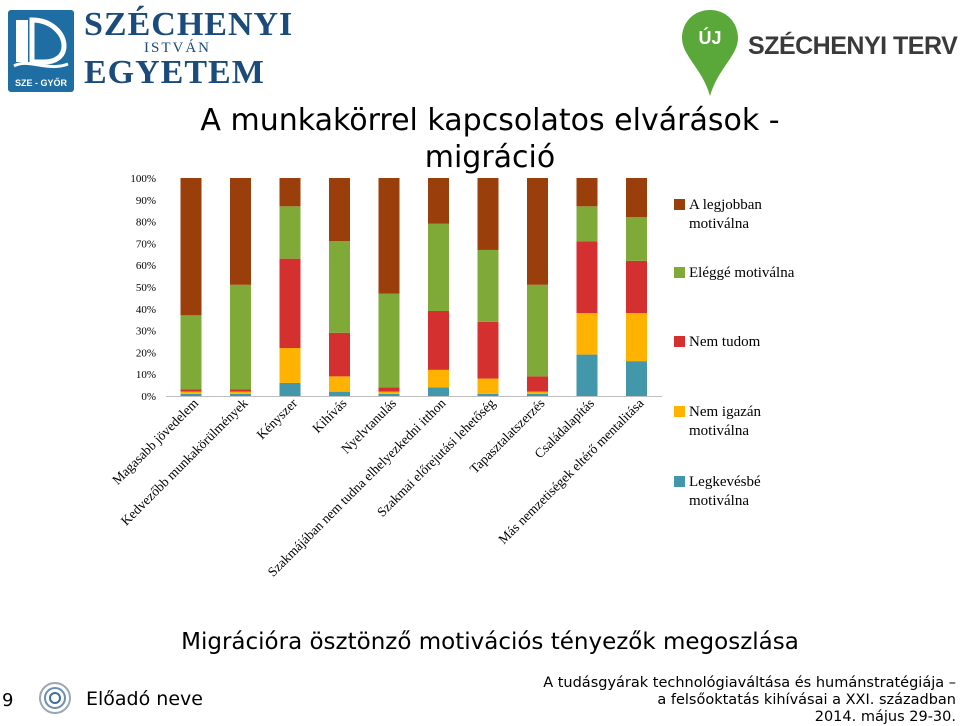  I want to click on bar-magasabb-jovedelem-nem-tudom, so click(191, 390).